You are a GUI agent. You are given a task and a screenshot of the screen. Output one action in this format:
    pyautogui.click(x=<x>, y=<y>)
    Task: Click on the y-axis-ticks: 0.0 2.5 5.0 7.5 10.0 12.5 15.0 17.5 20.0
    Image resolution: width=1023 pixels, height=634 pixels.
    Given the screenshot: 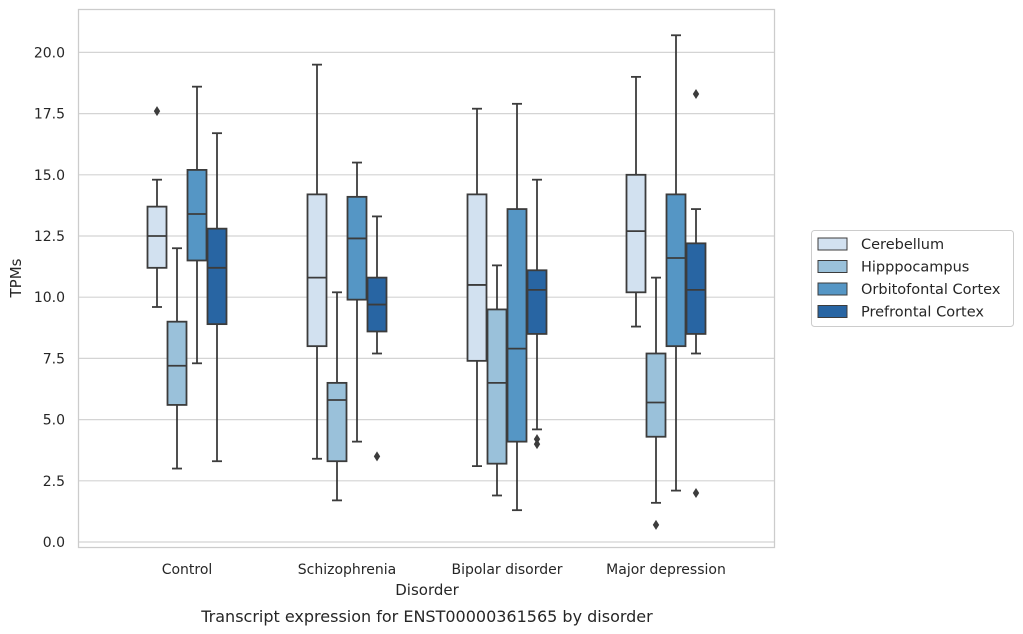 What is the action you would take?
    pyautogui.click(x=49, y=298)
    